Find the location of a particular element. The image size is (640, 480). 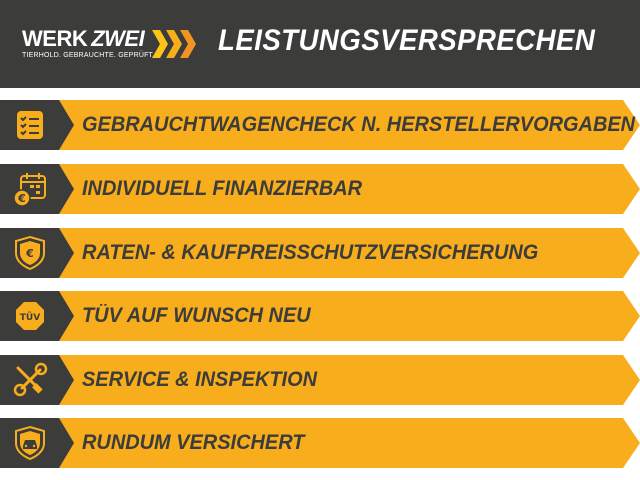

tuv-badge-icon: TÜV is located at coordinates (30, 316).